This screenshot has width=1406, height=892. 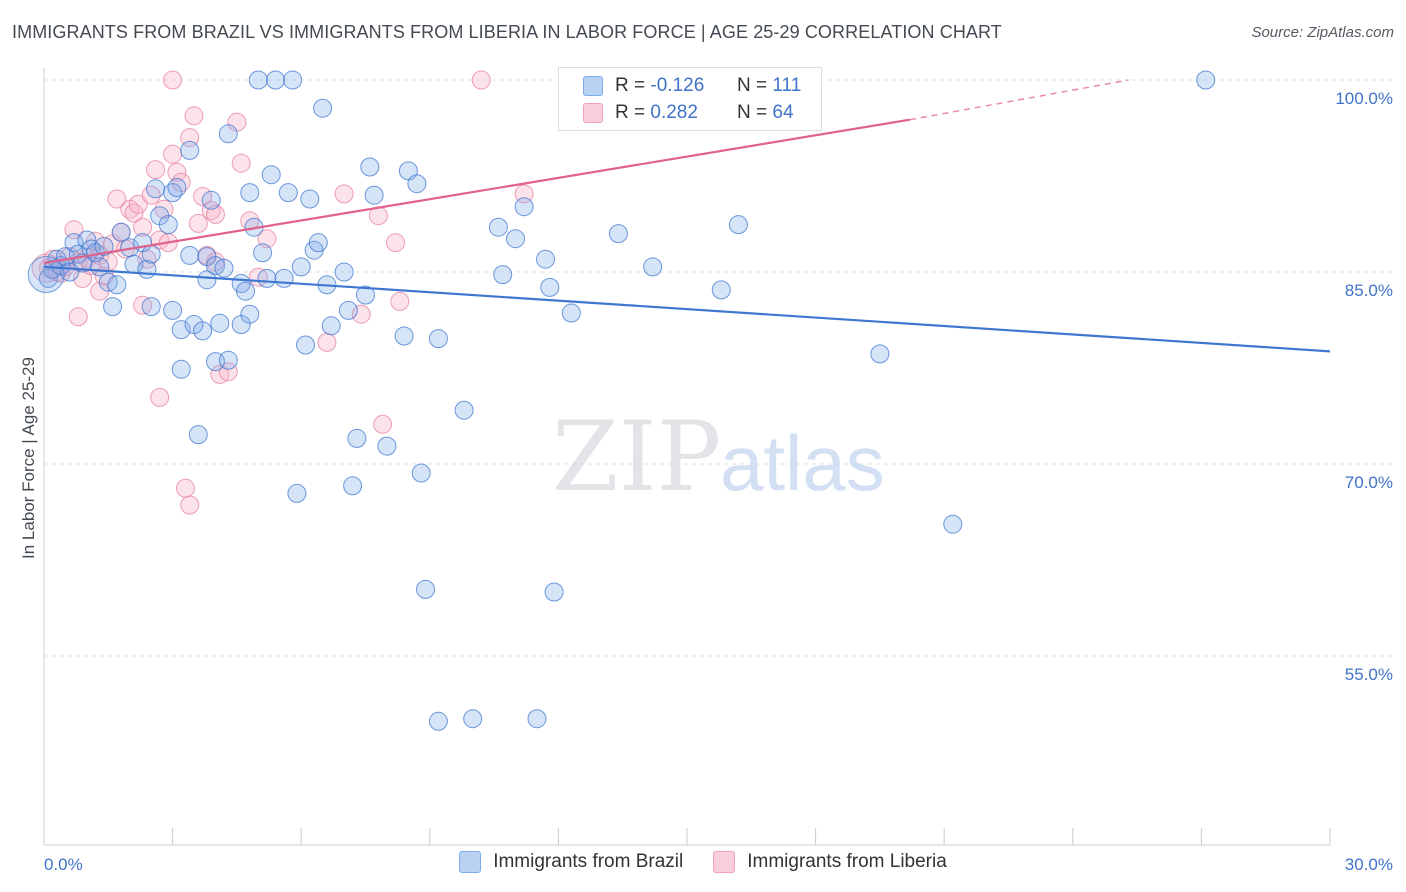 I want to click on legend-row-liberia: R = 0.282 N = 64, so click(x=688, y=113).